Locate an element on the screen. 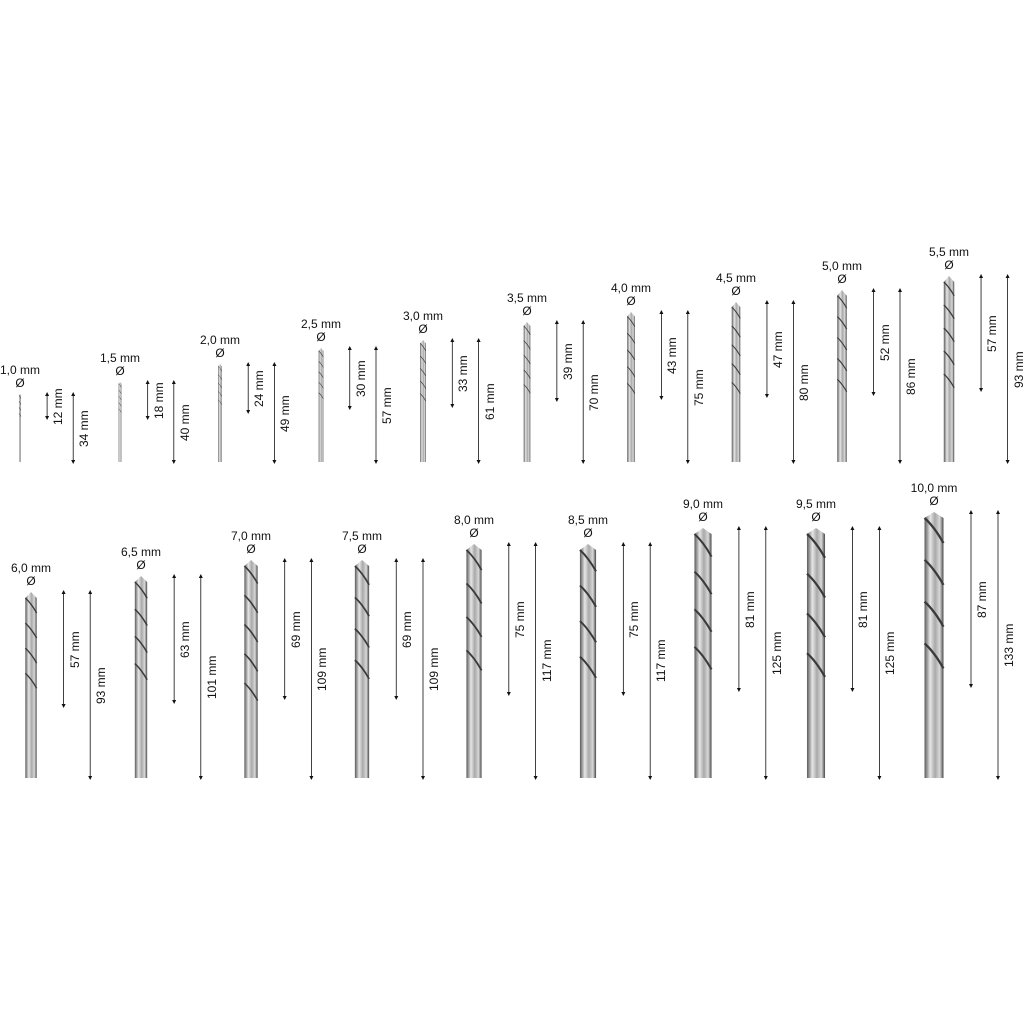 This screenshot has width=1024, height=1029. flute-length-label: 18 mm is located at coordinates (158, 400).